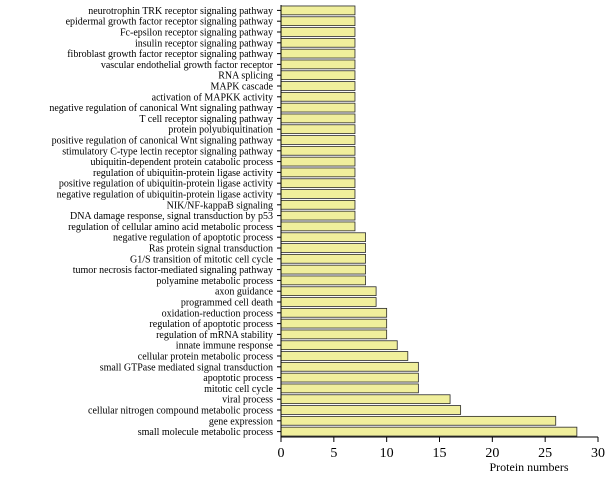  Describe the element at coordinates (211, 324) in the screenshot. I see `category-label: regulation of apoptotic process` at that location.